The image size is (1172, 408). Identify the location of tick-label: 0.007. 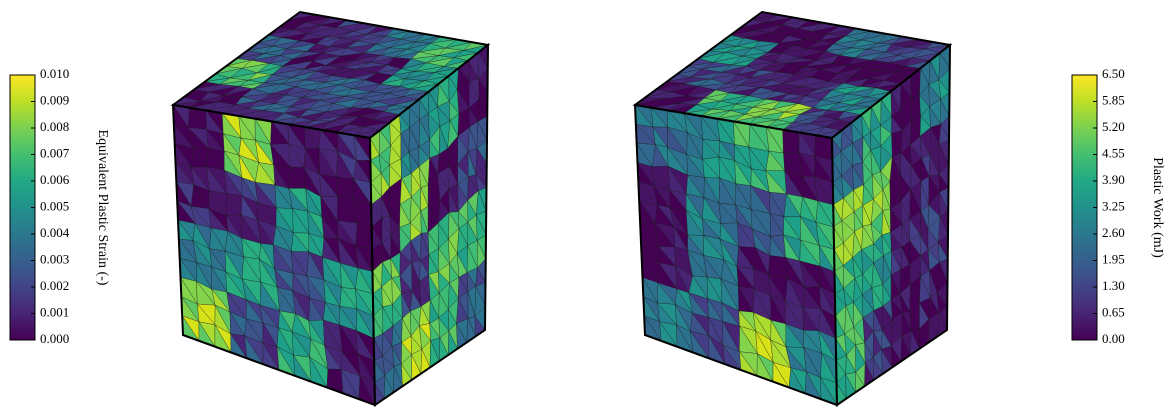
(55, 152).